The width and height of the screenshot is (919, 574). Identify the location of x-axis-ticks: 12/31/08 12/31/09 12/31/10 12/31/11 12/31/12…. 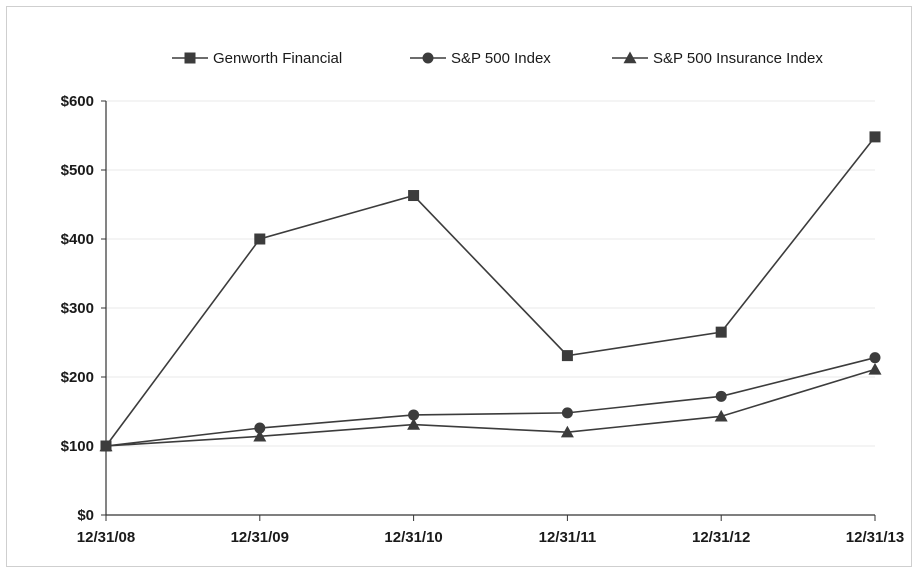
(490, 530).